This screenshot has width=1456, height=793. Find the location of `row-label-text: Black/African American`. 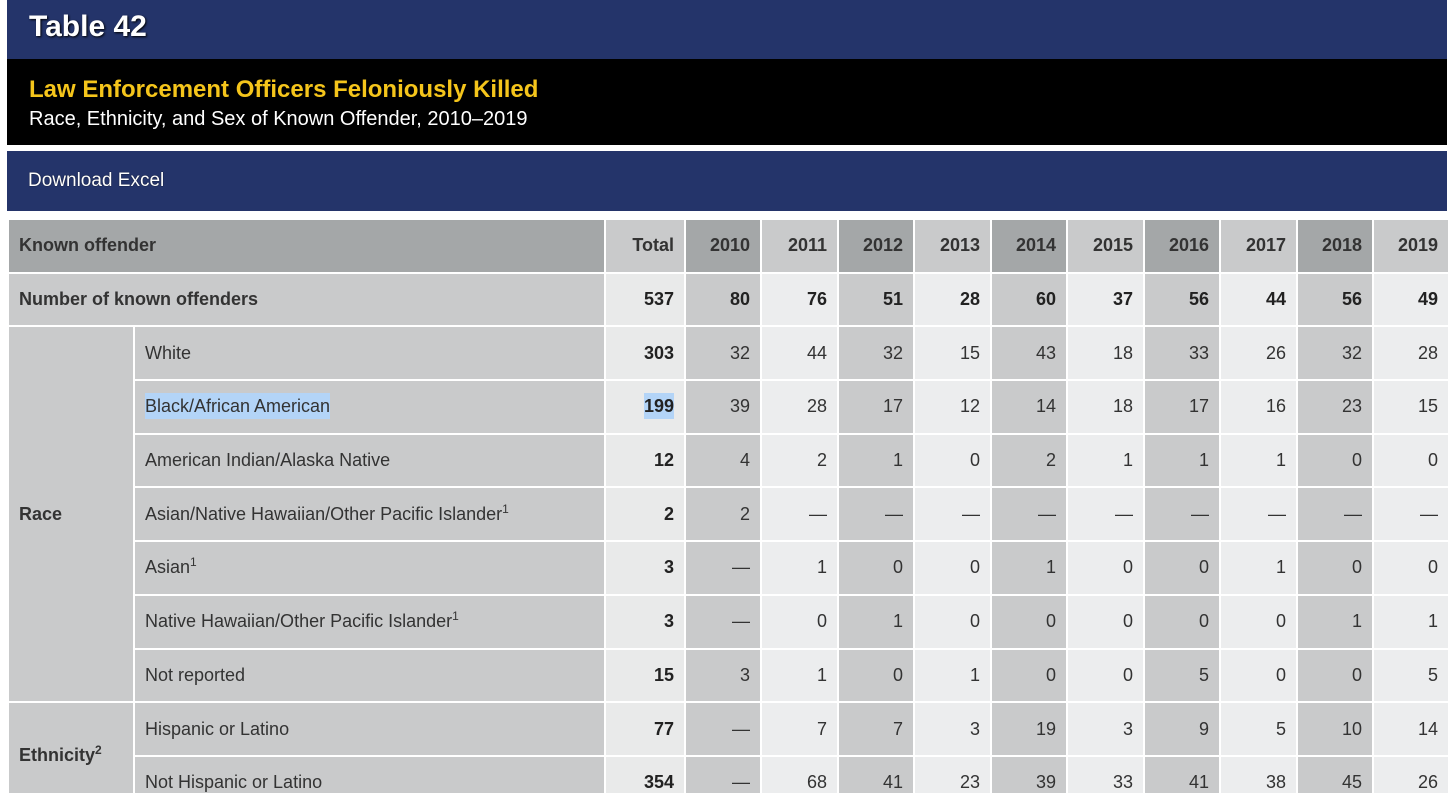

row-label-text: Black/African American is located at coordinates (238, 406).